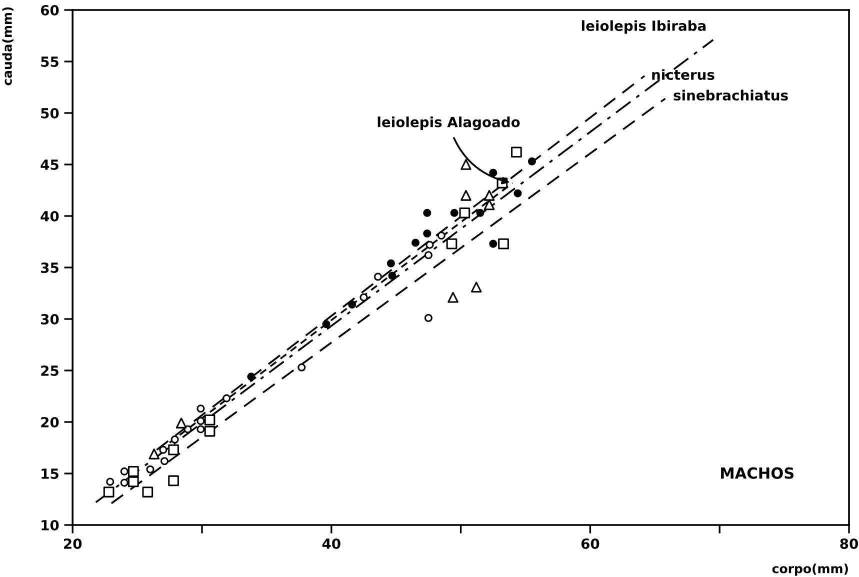  I want to click on y-tick-label: 40, so click(49, 216).